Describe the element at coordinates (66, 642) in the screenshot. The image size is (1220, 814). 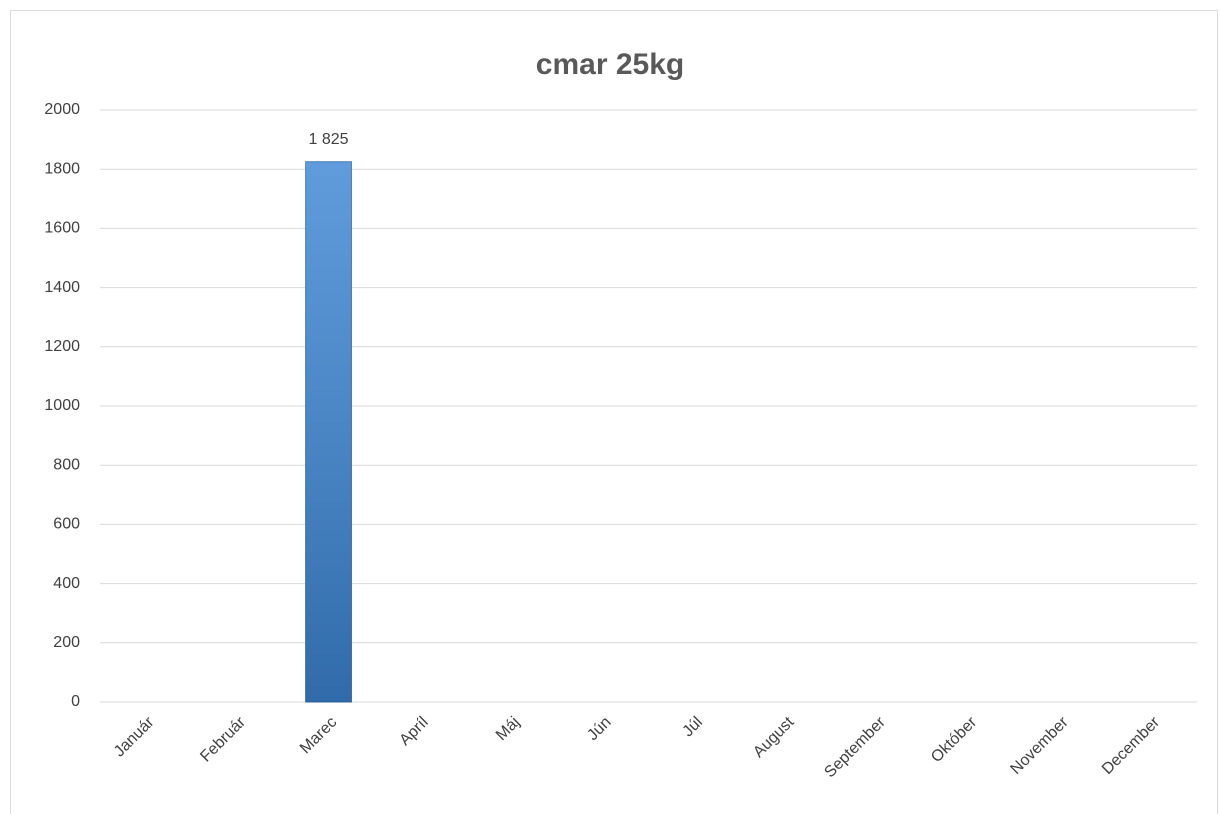
I see `y-tick-label: 200` at that location.